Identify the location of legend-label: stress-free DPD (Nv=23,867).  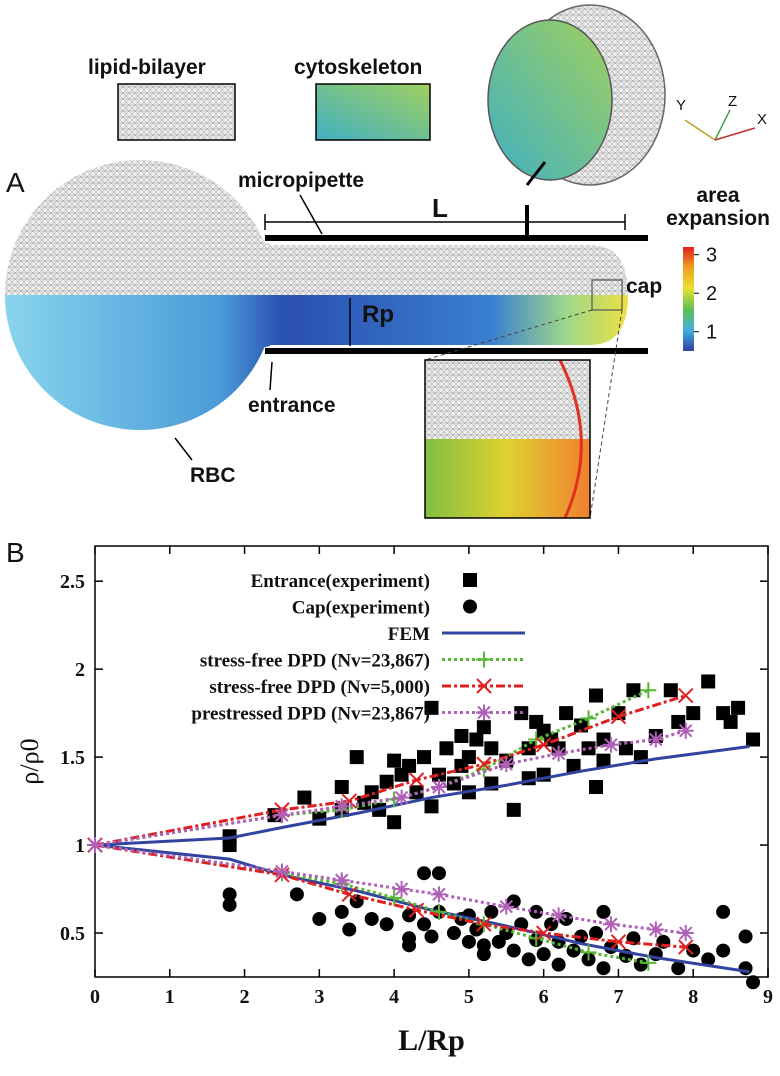
(315, 661).